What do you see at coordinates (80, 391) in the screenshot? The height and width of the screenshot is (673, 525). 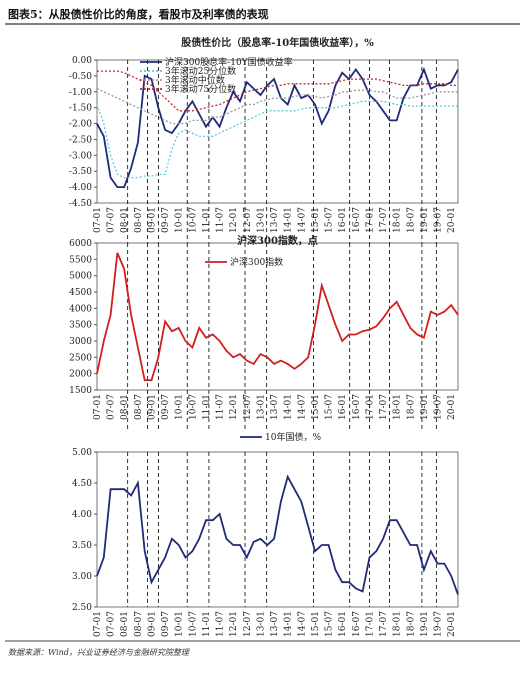 I see `y-tick-label: 1500` at bounding box center [80, 391].